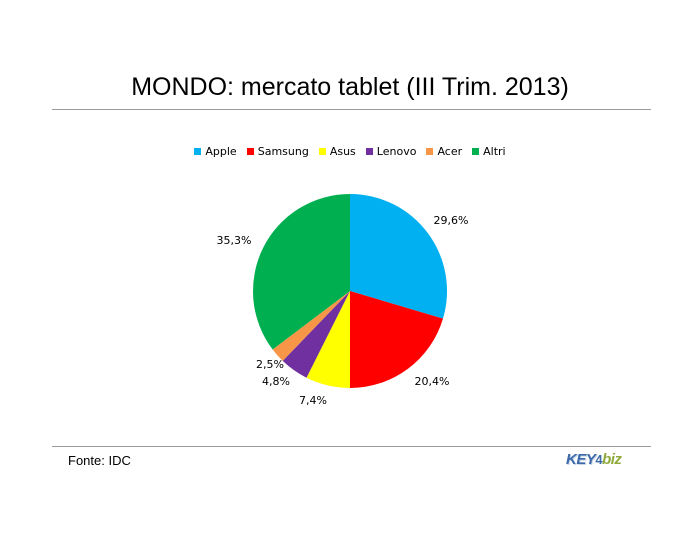  What do you see at coordinates (283, 151) in the screenshot?
I see `legend-label-samsung: Samsung` at bounding box center [283, 151].